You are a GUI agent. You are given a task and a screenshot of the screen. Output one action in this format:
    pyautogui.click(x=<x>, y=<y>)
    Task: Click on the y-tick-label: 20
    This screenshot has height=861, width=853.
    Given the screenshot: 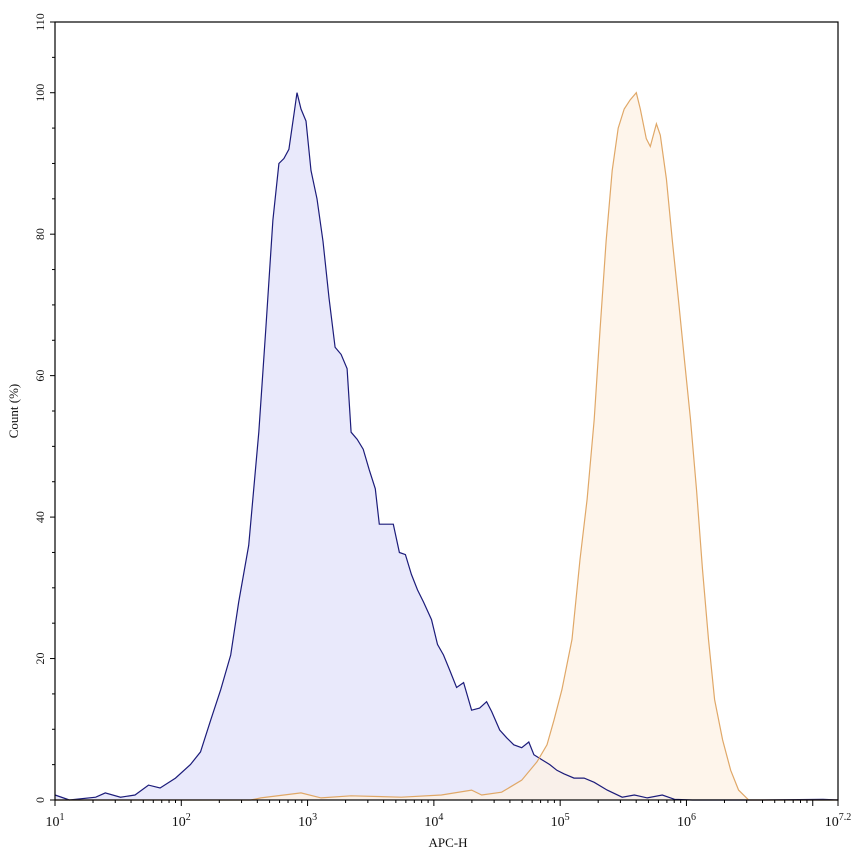 What is the action you would take?
    pyautogui.click(x=40, y=659)
    